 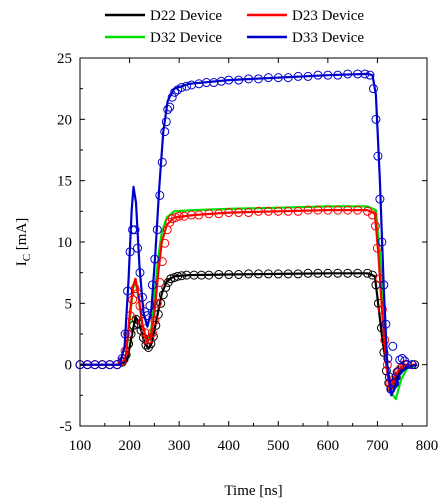 What do you see at coordinates (69, 366) in the screenshot?
I see `y-tick-label: 0` at bounding box center [69, 366].